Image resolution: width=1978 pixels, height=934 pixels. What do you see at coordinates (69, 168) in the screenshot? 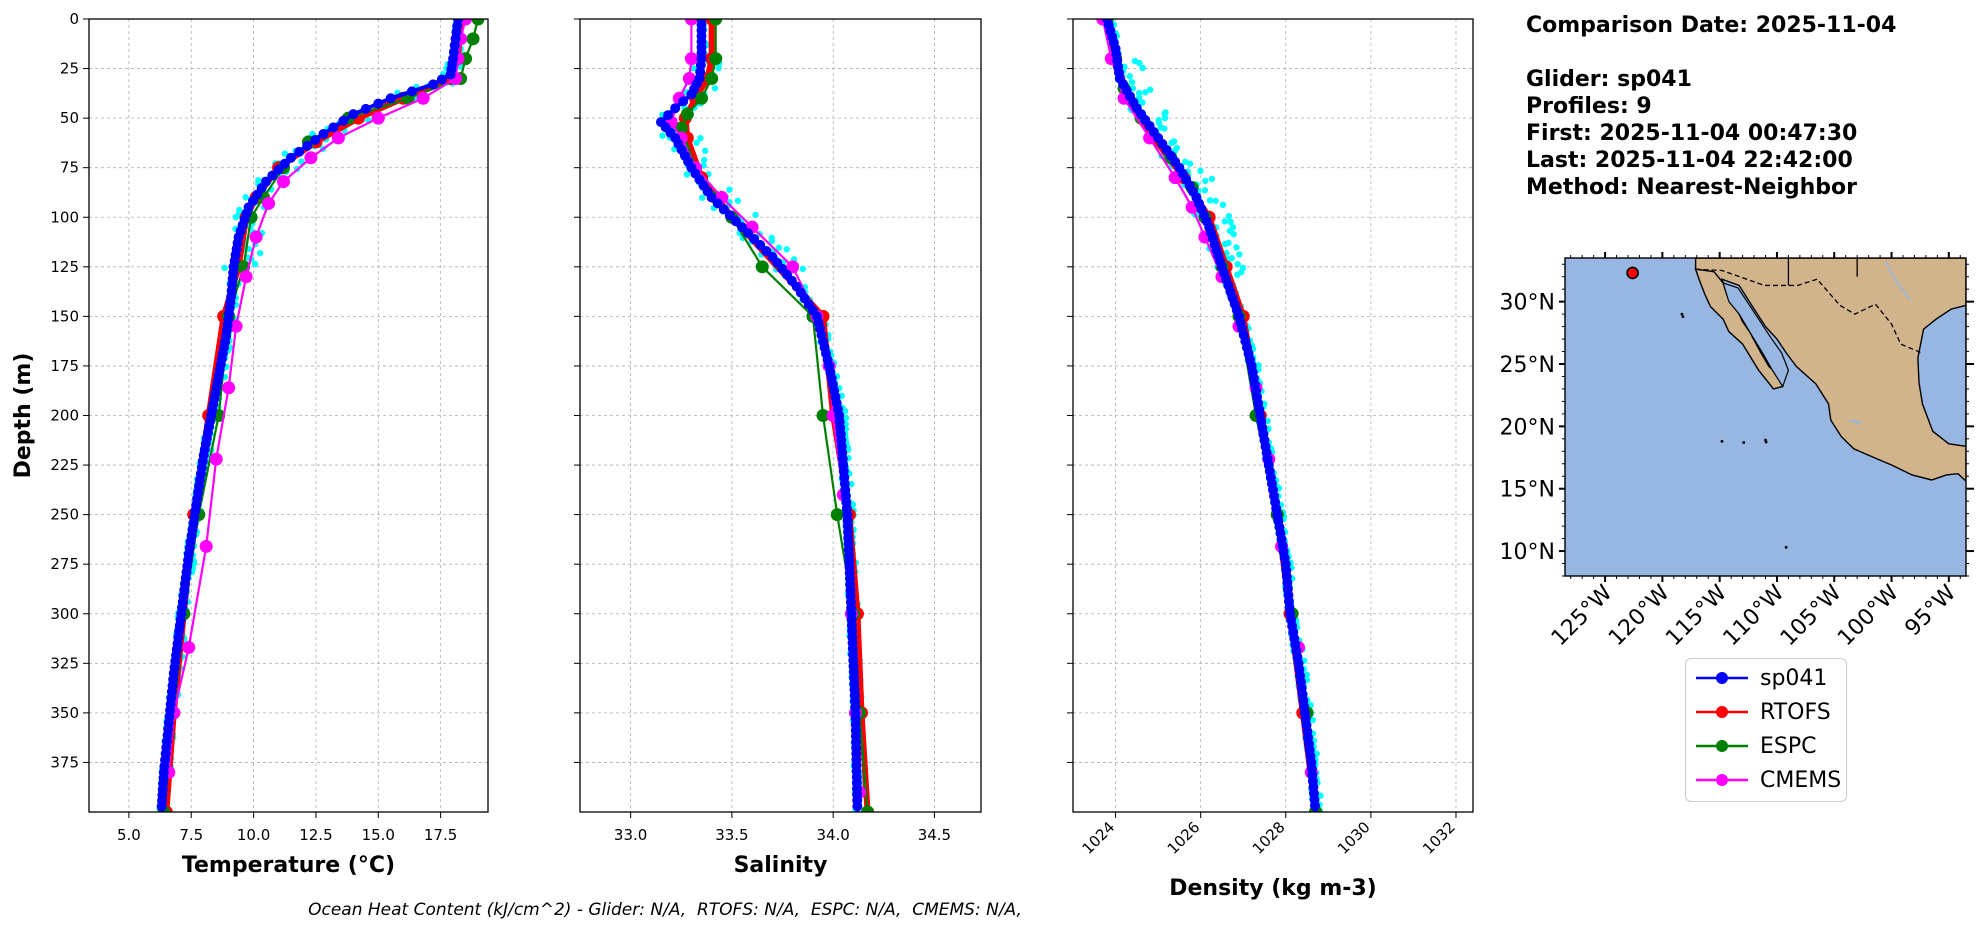
I see `y-tick-label: 75` at bounding box center [69, 168].